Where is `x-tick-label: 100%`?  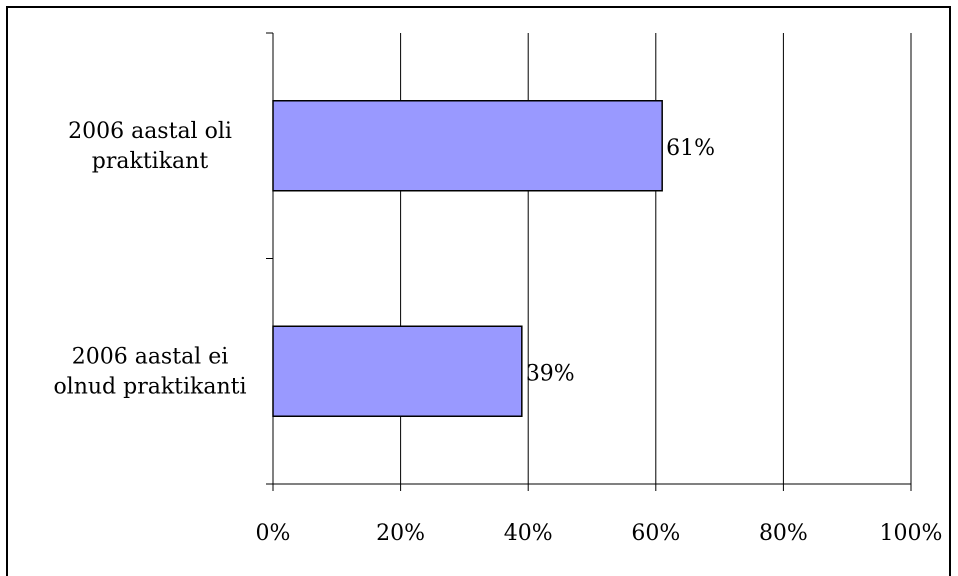
x-tick-label: 100% is located at coordinates (911, 533).